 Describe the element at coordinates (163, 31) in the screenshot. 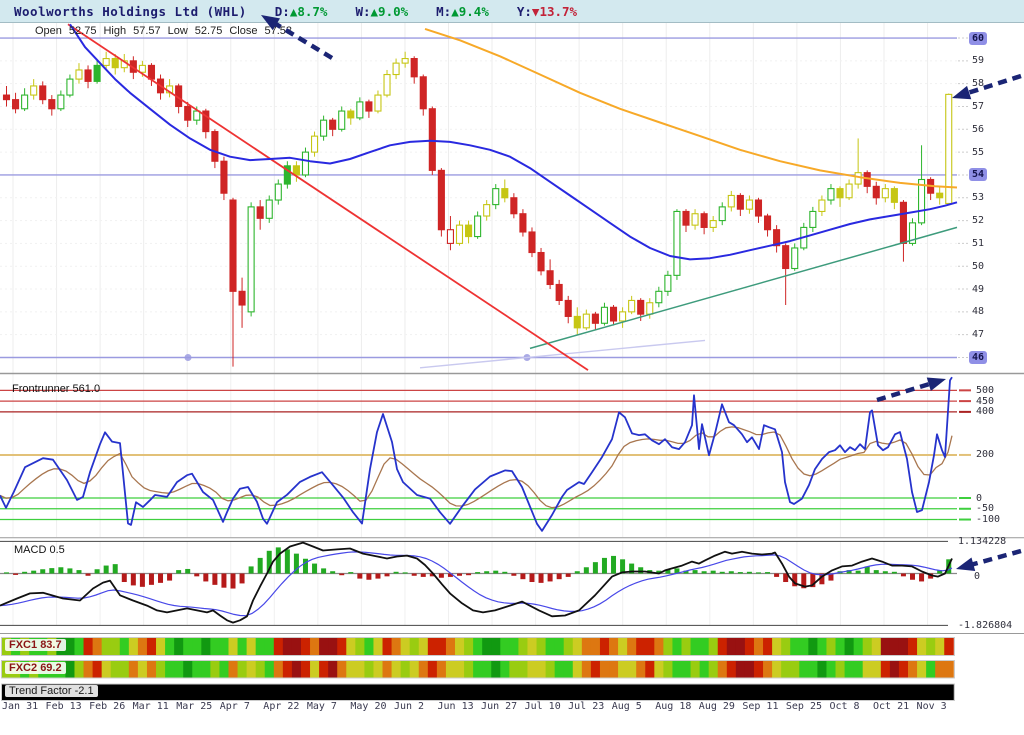

I see `ohlc-readout: Open 52.75 High 57.57 Low 52.75 Close 57.53` at that location.